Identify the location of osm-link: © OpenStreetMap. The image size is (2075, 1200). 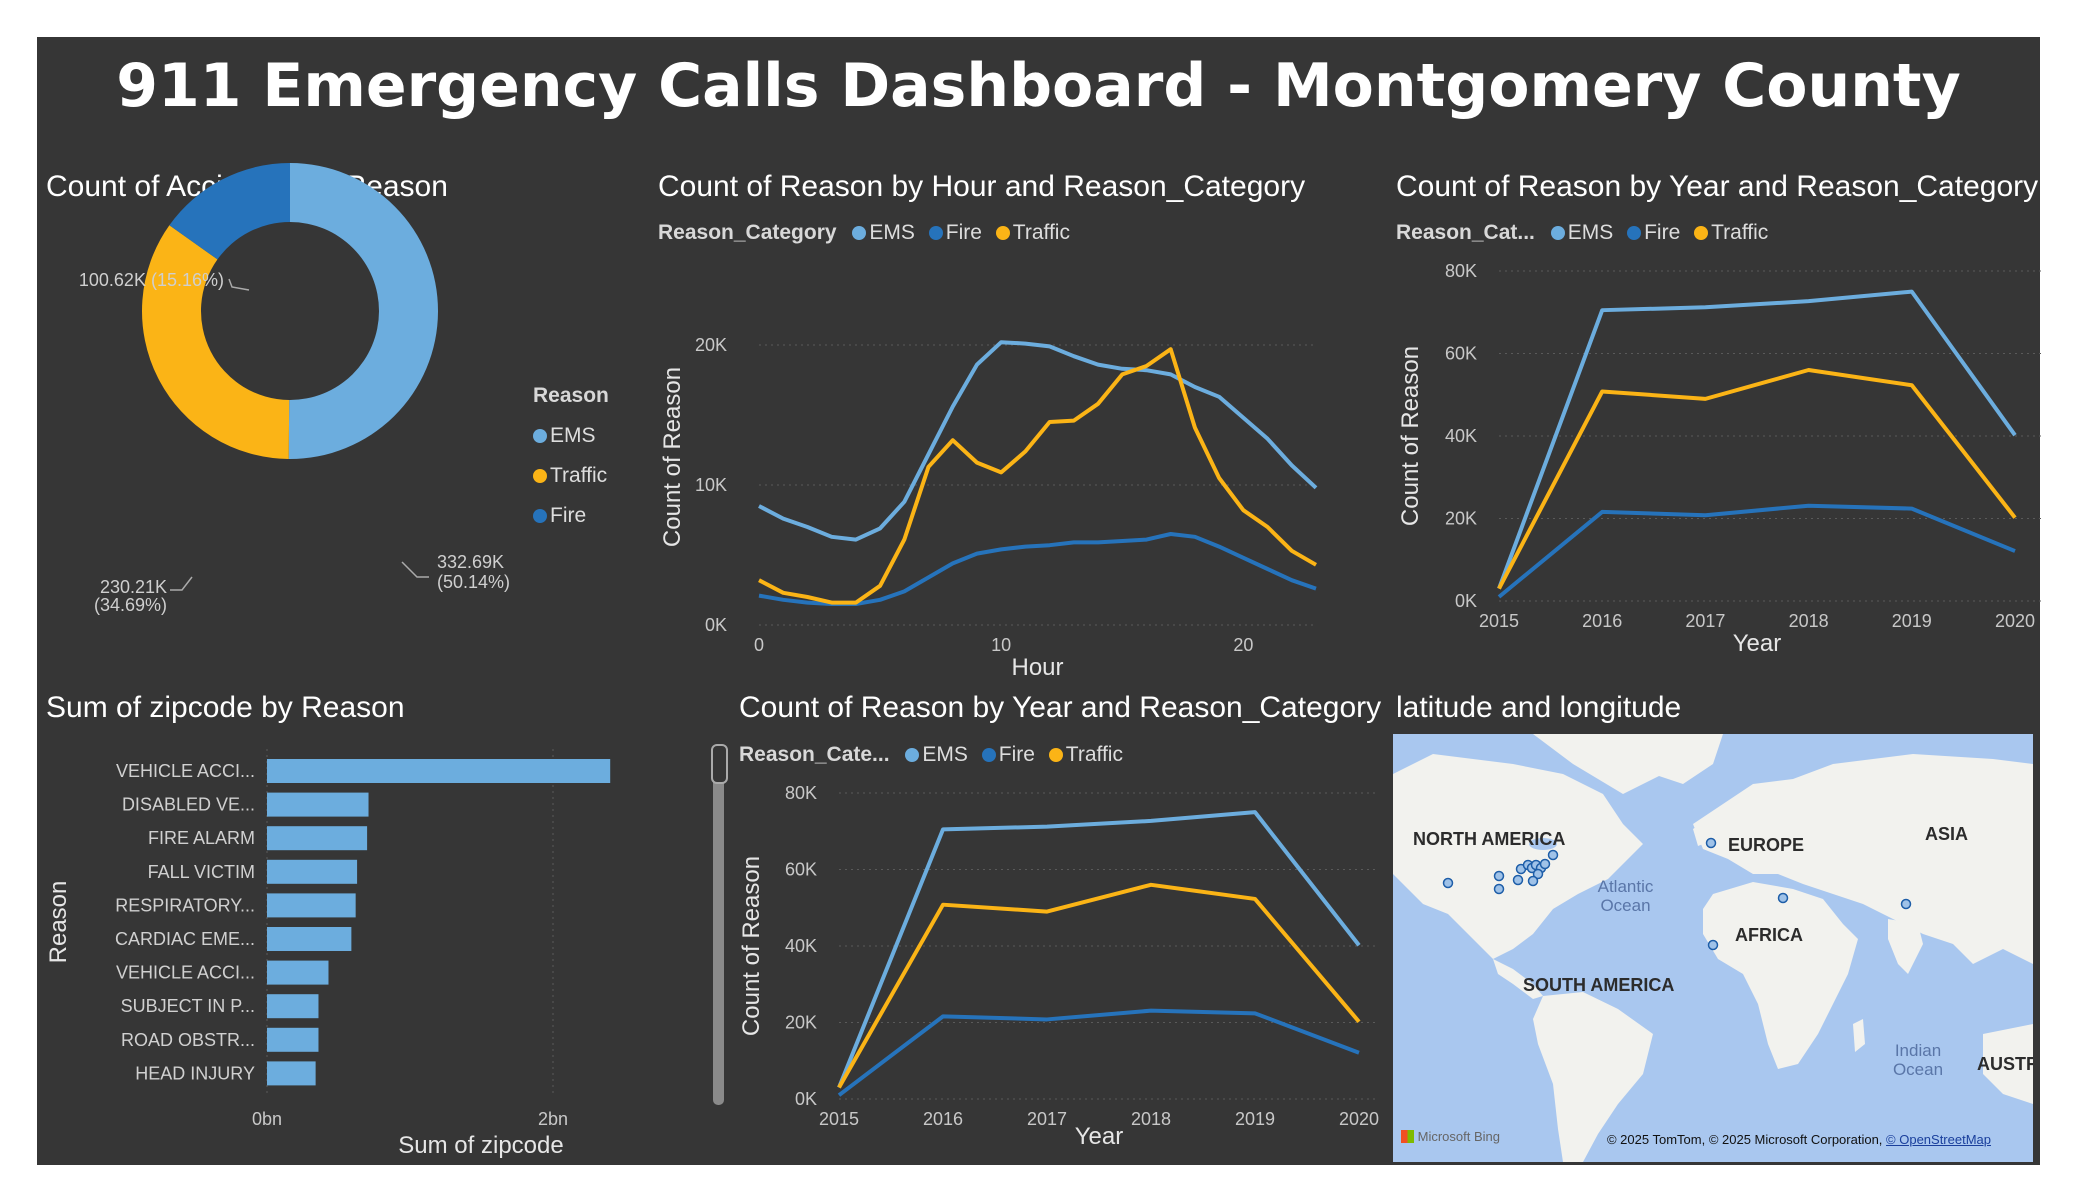
(1938, 1139).